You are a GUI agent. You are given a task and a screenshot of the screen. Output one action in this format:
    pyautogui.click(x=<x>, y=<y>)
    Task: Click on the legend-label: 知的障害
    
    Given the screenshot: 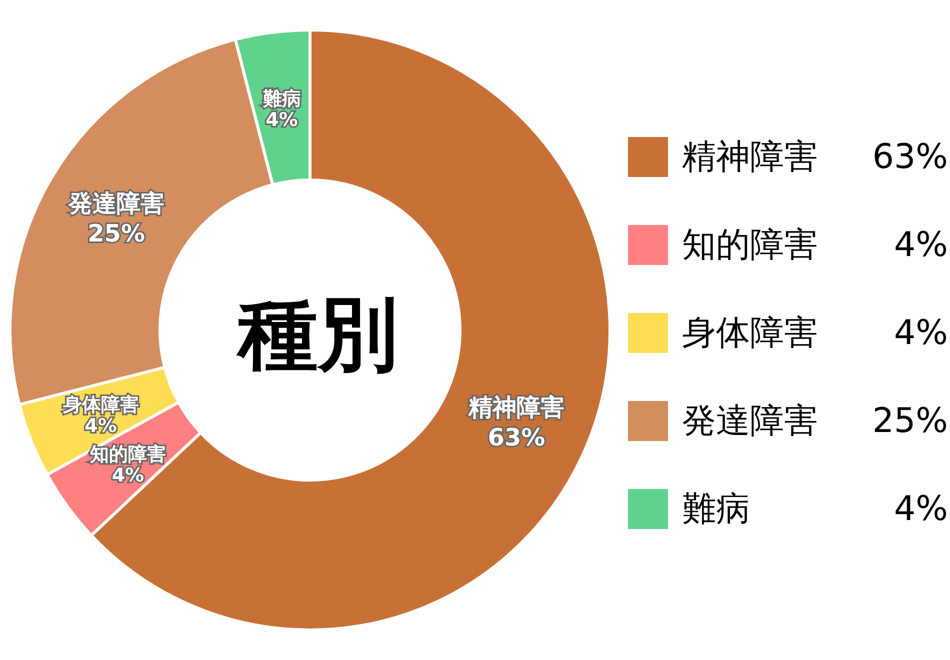 What is the action you would take?
    pyautogui.click(x=750, y=245)
    